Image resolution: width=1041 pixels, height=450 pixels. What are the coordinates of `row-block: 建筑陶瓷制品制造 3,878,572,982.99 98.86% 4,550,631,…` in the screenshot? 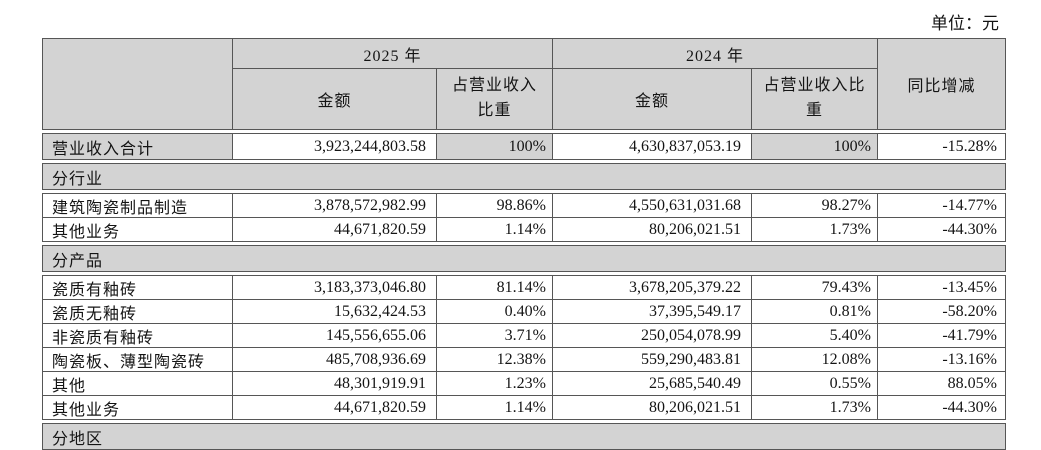 It's located at (524, 217).